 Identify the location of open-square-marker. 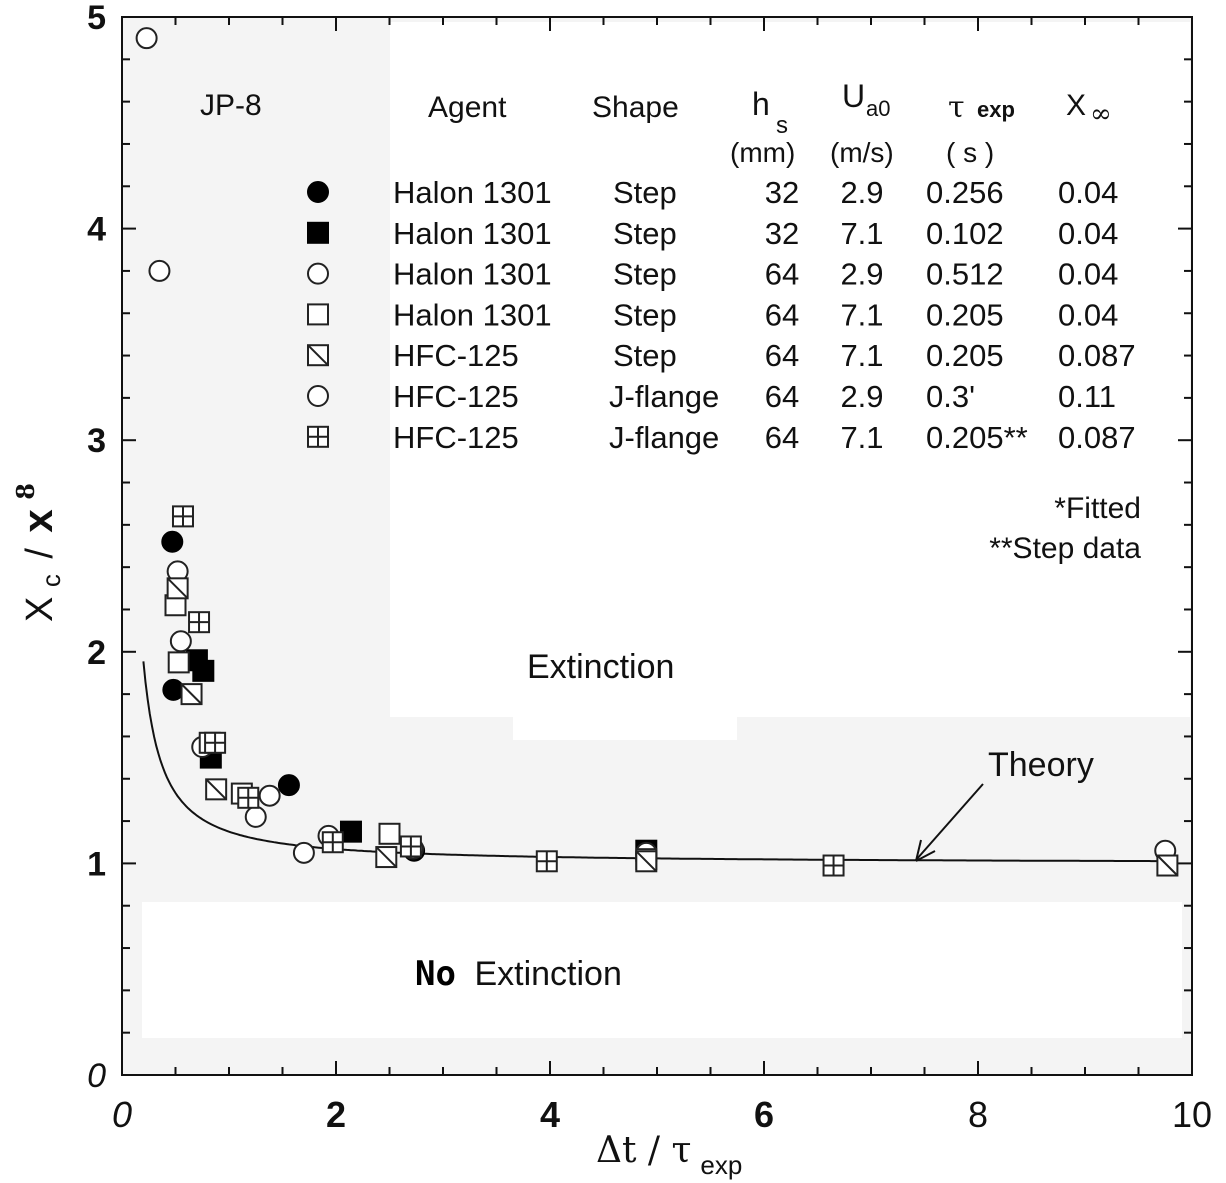
(178, 662).